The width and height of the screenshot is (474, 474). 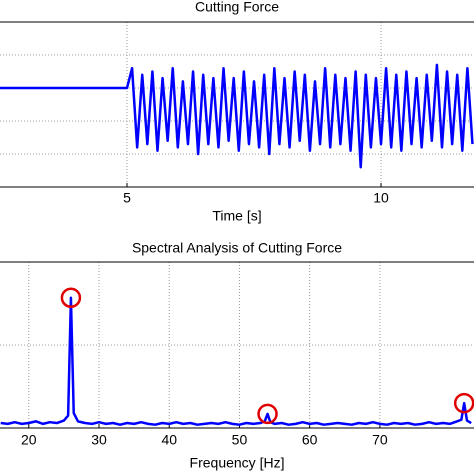 What do you see at coordinates (310, 440) in the screenshot?
I see `x-tick-label: 60` at bounding box center [310, 440].